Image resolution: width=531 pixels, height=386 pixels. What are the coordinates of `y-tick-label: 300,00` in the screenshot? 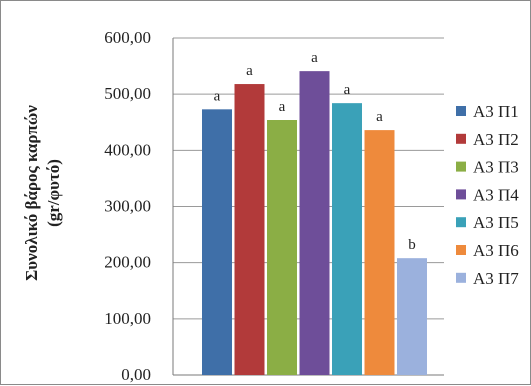 It's located at (127, 206).